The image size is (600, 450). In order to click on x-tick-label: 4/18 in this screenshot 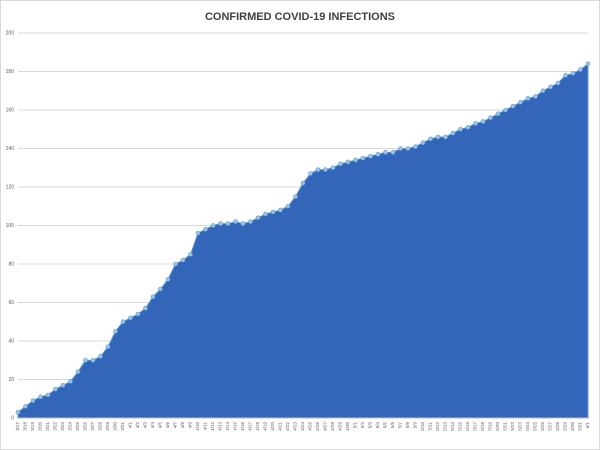, I will do `click(257, 426)`.